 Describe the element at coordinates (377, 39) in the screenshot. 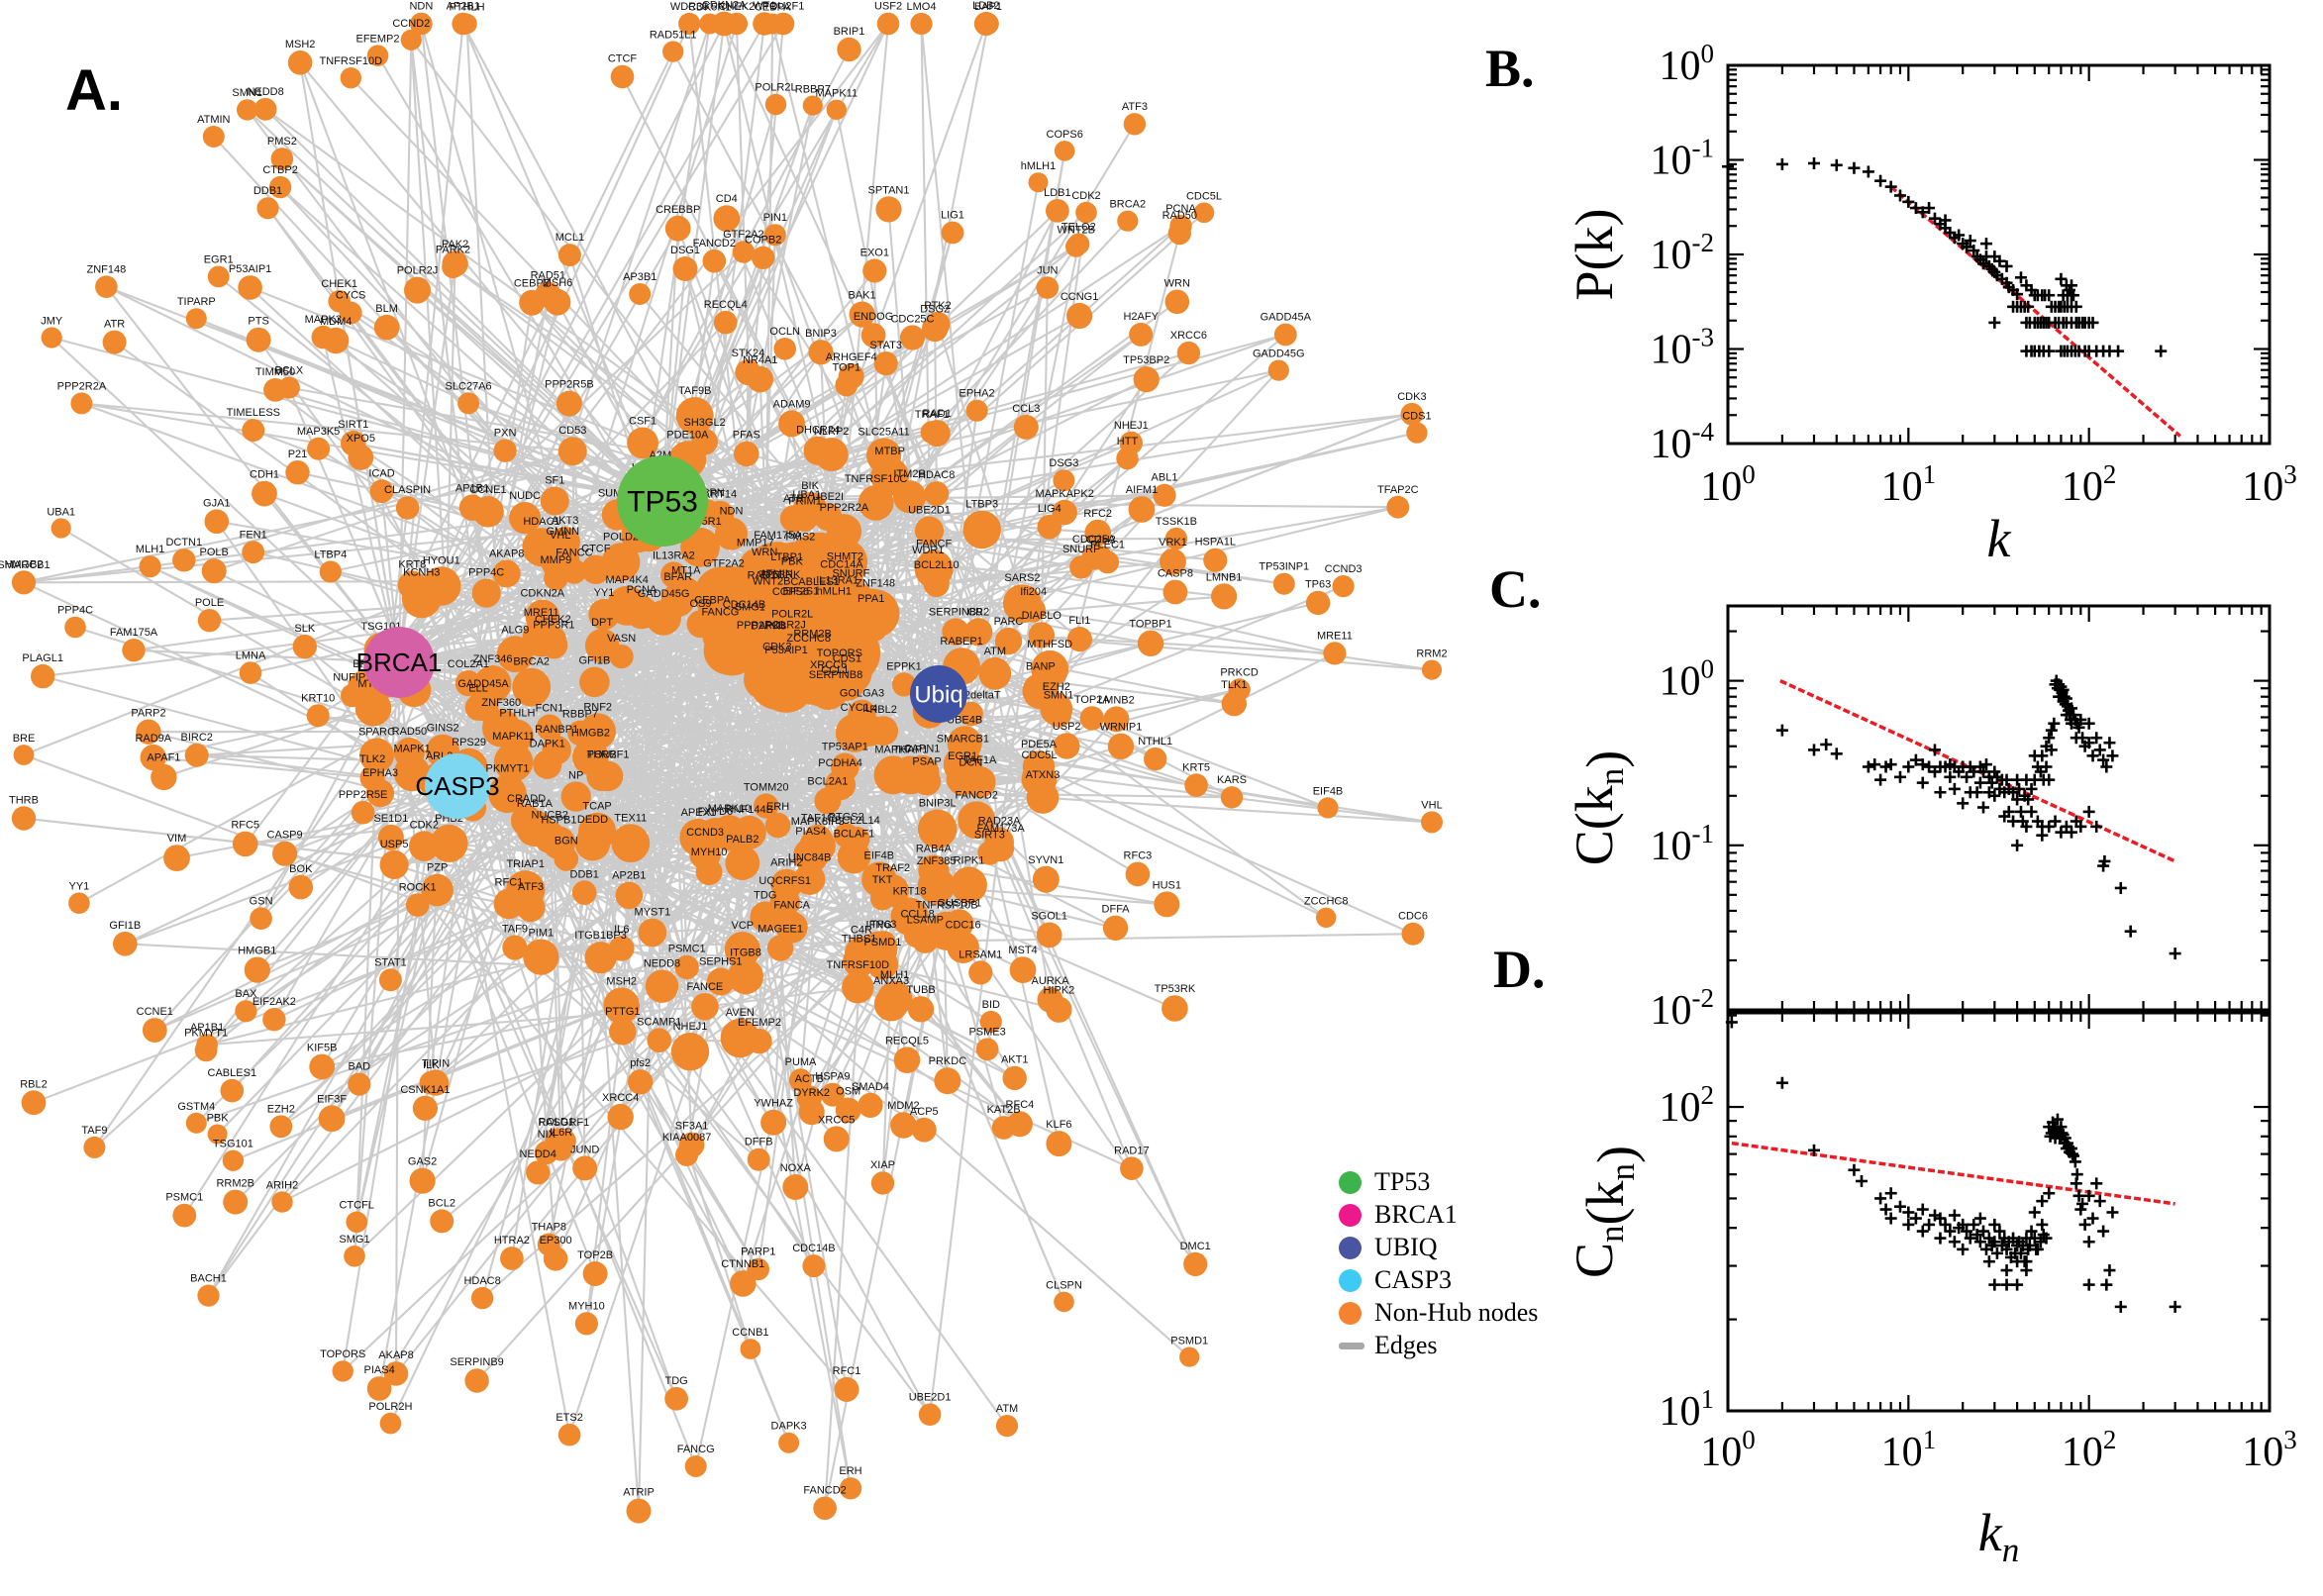

I see `node-label: EFEMP2` at that location.